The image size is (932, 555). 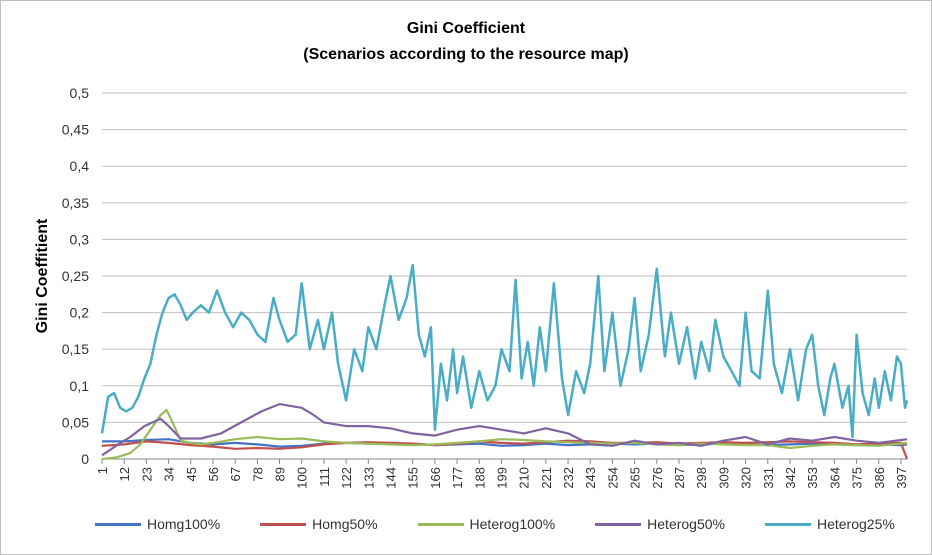 What do you see at coordinates (901, 478) in the screenshot?
I see `x-tick-label: 397` at bounding box center [901, 478].